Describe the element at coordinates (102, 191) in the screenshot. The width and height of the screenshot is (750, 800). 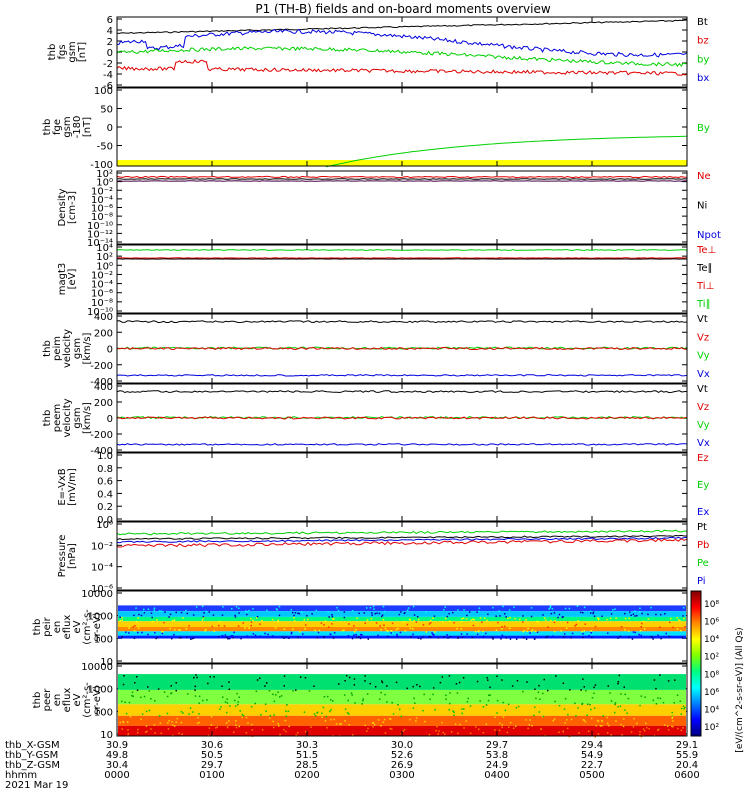
I see `y-tick-label: 10⁻²` at that location.